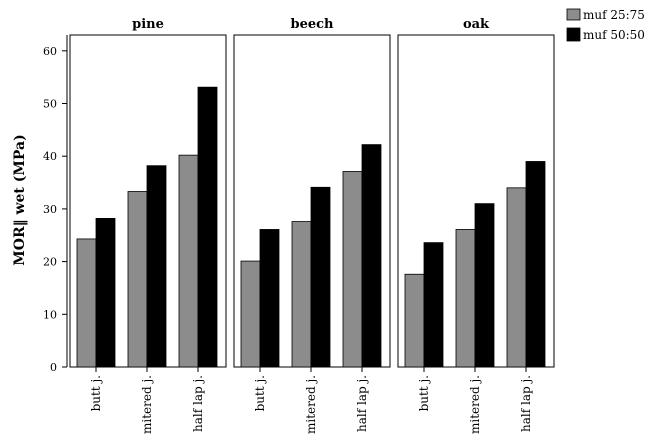 The height and width of the screenshot is (443, 654). I want to click on x-tick-label-pine-1: mitered j., so click(147, 404).